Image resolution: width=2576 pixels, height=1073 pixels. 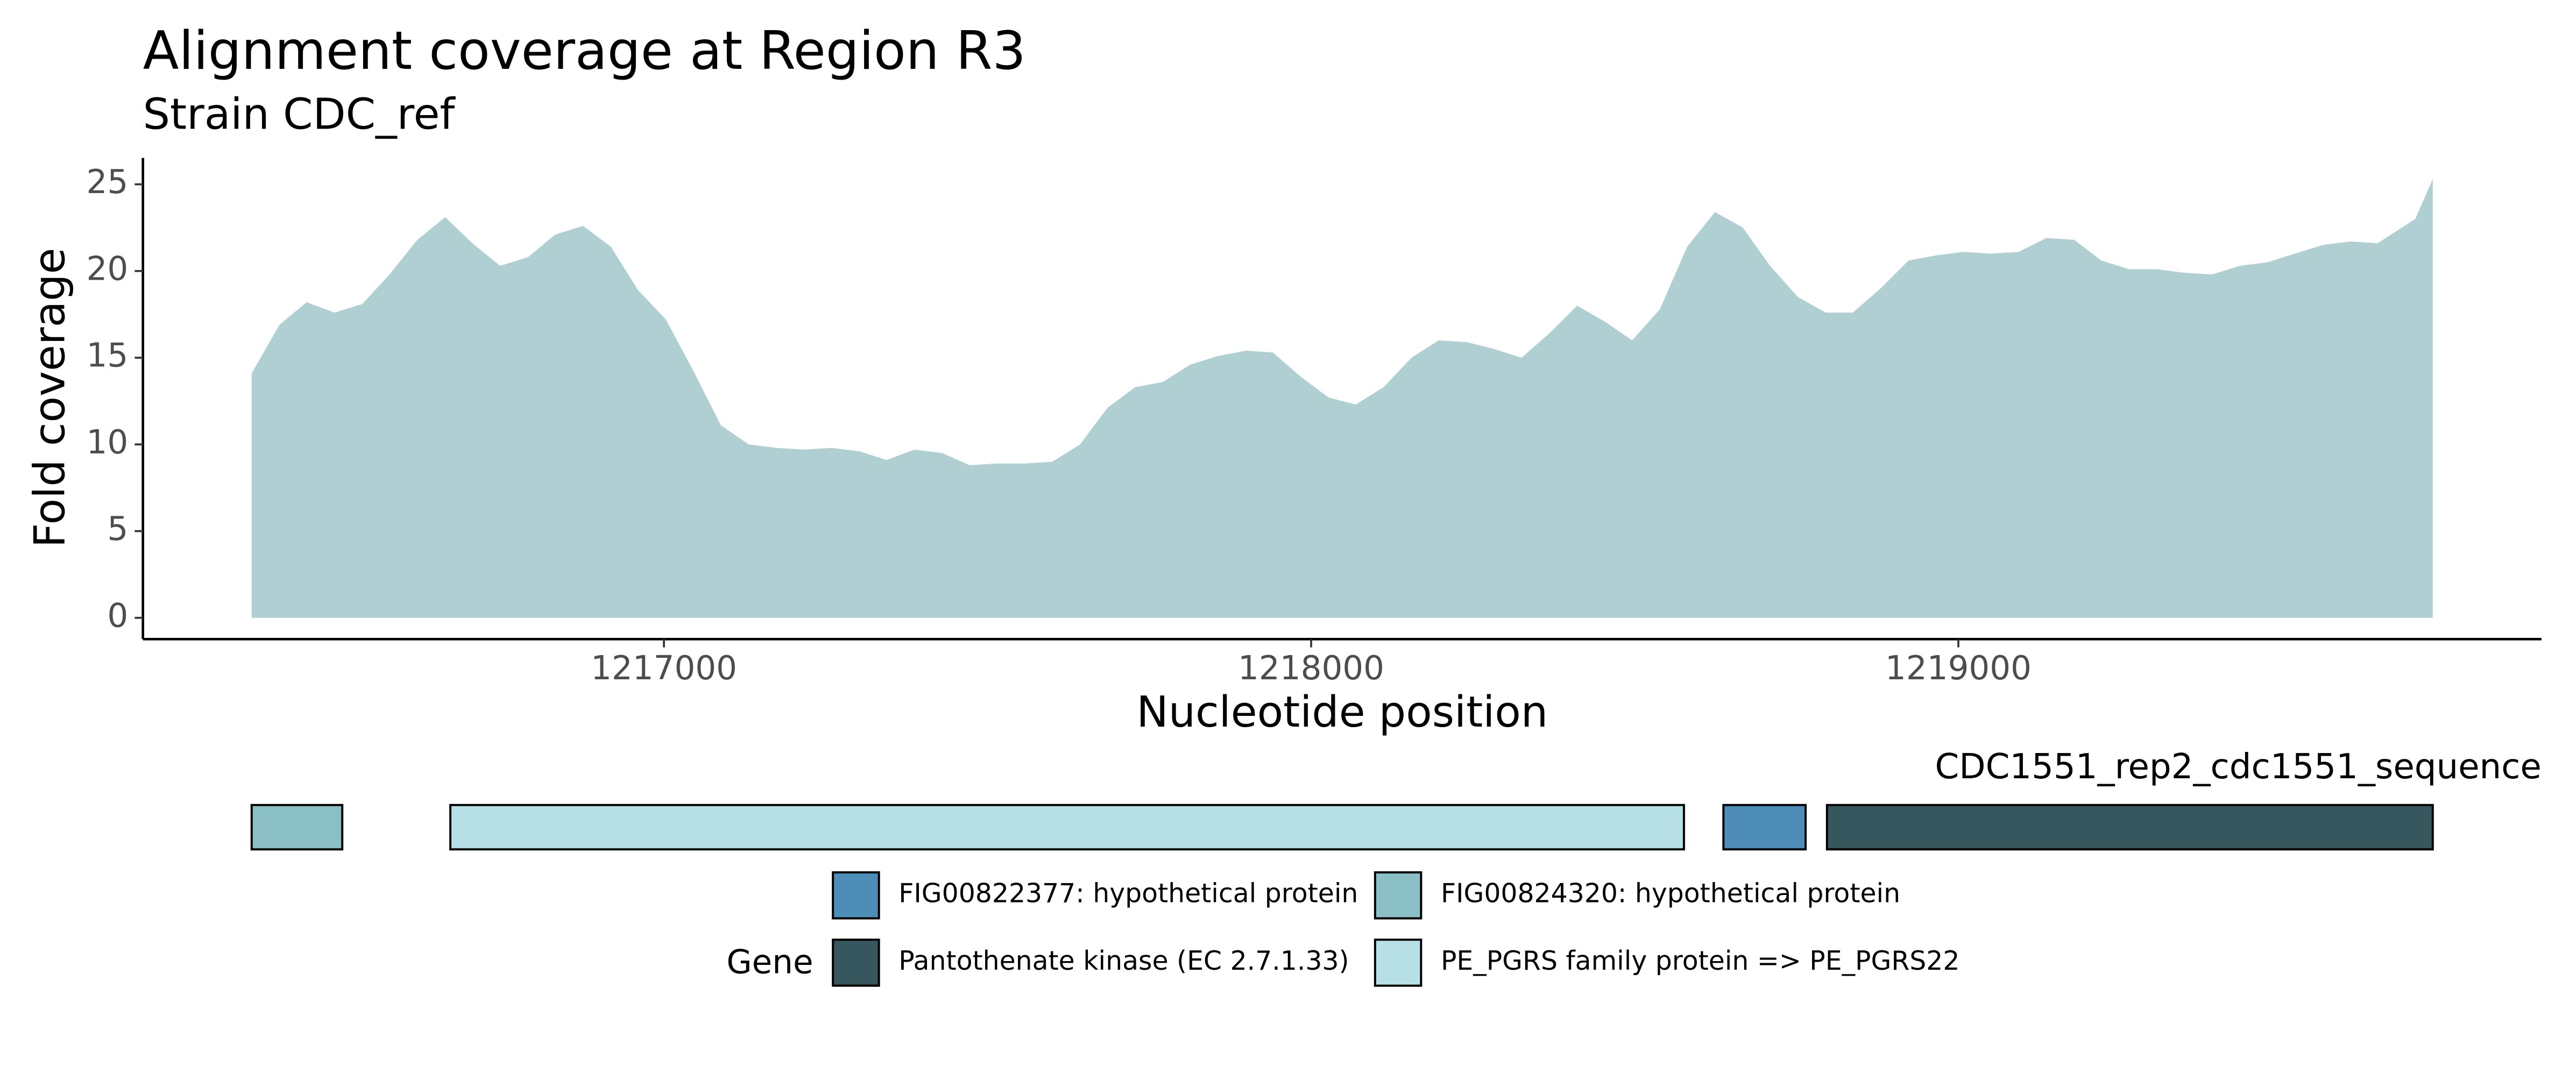 What do you see at coordinates (117, 615) in the screenshot?
I see `y-tick-label: 0` at bounding box center [117, 615].